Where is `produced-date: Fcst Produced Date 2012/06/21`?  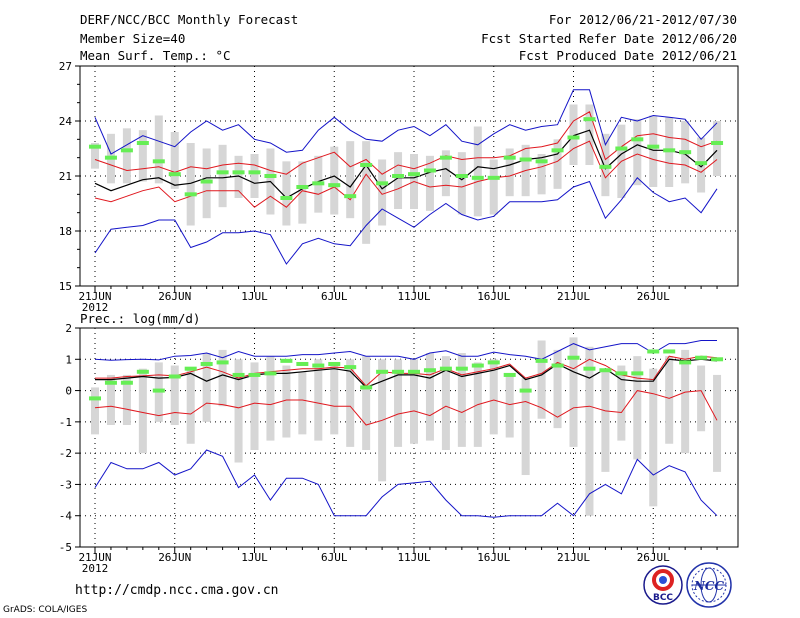 produced-date: Fcst Produced Date 2012/06/21 is located at coordinates (627, 55).